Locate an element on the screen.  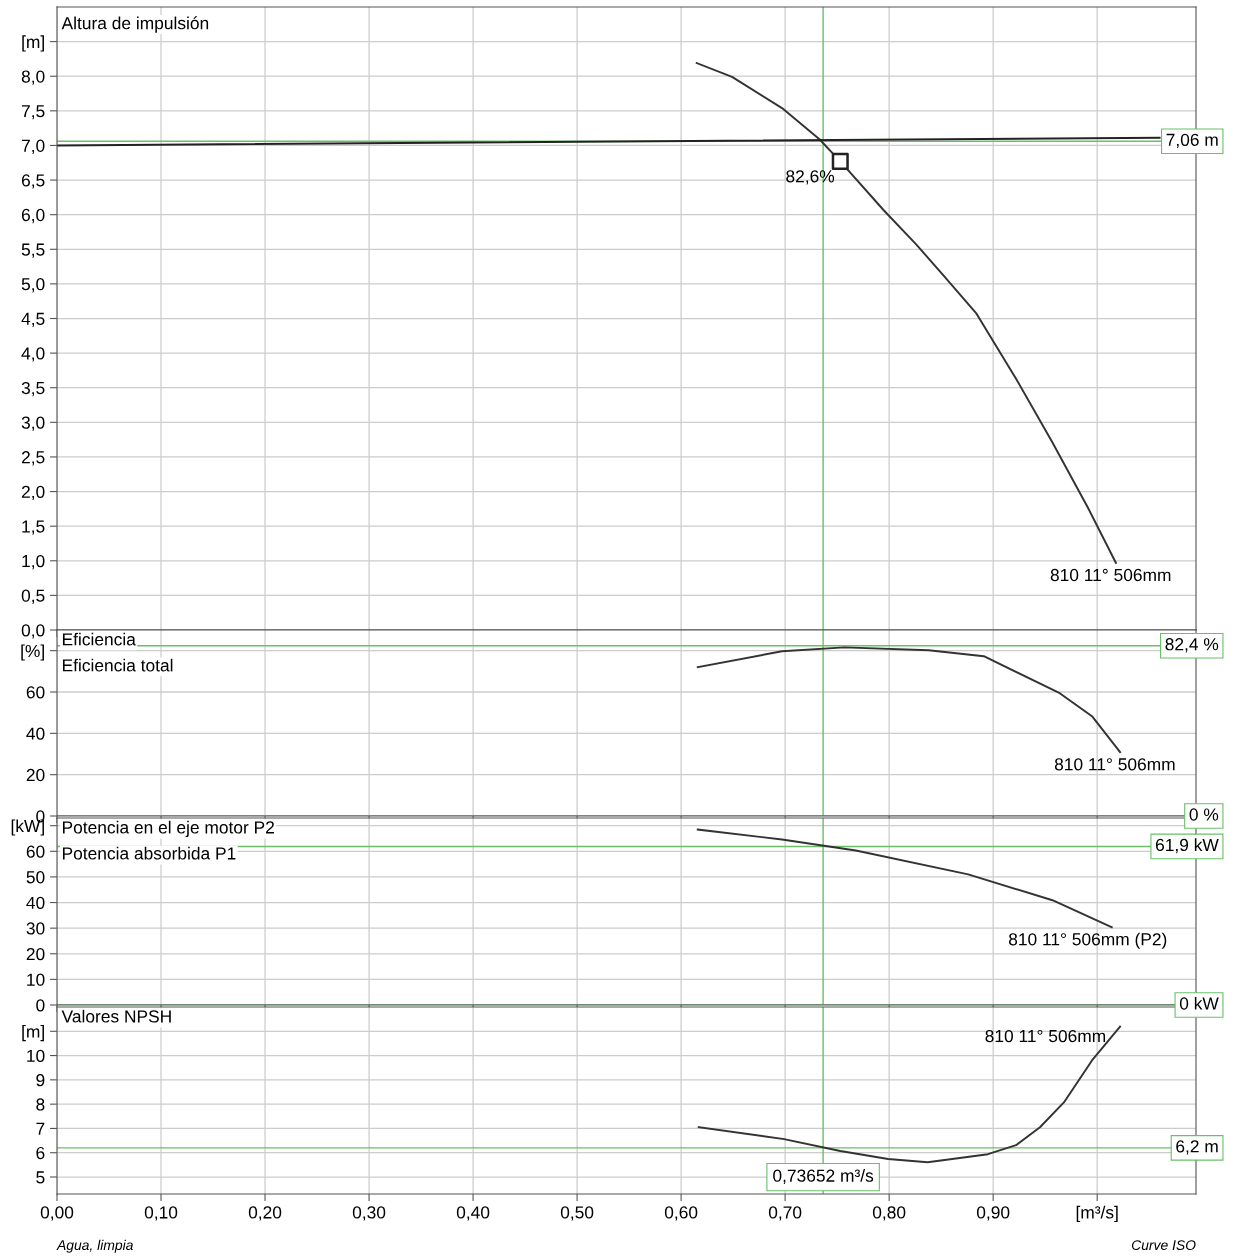
y-tick-label: 2,5 is located at coordinates (33, 458).